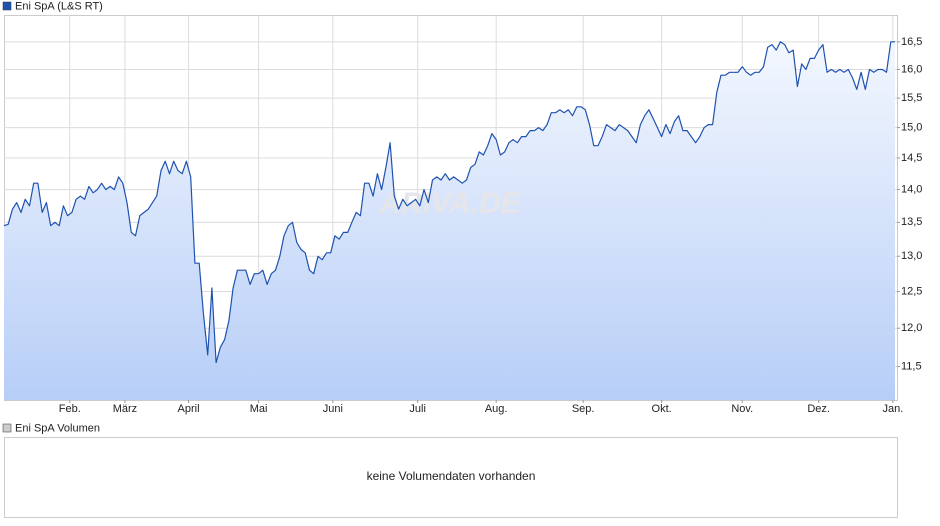  What do you see at coordinates (189, 409) in the screenshot?
I see `x-tick-label: April` at bounding box center [189, 409].